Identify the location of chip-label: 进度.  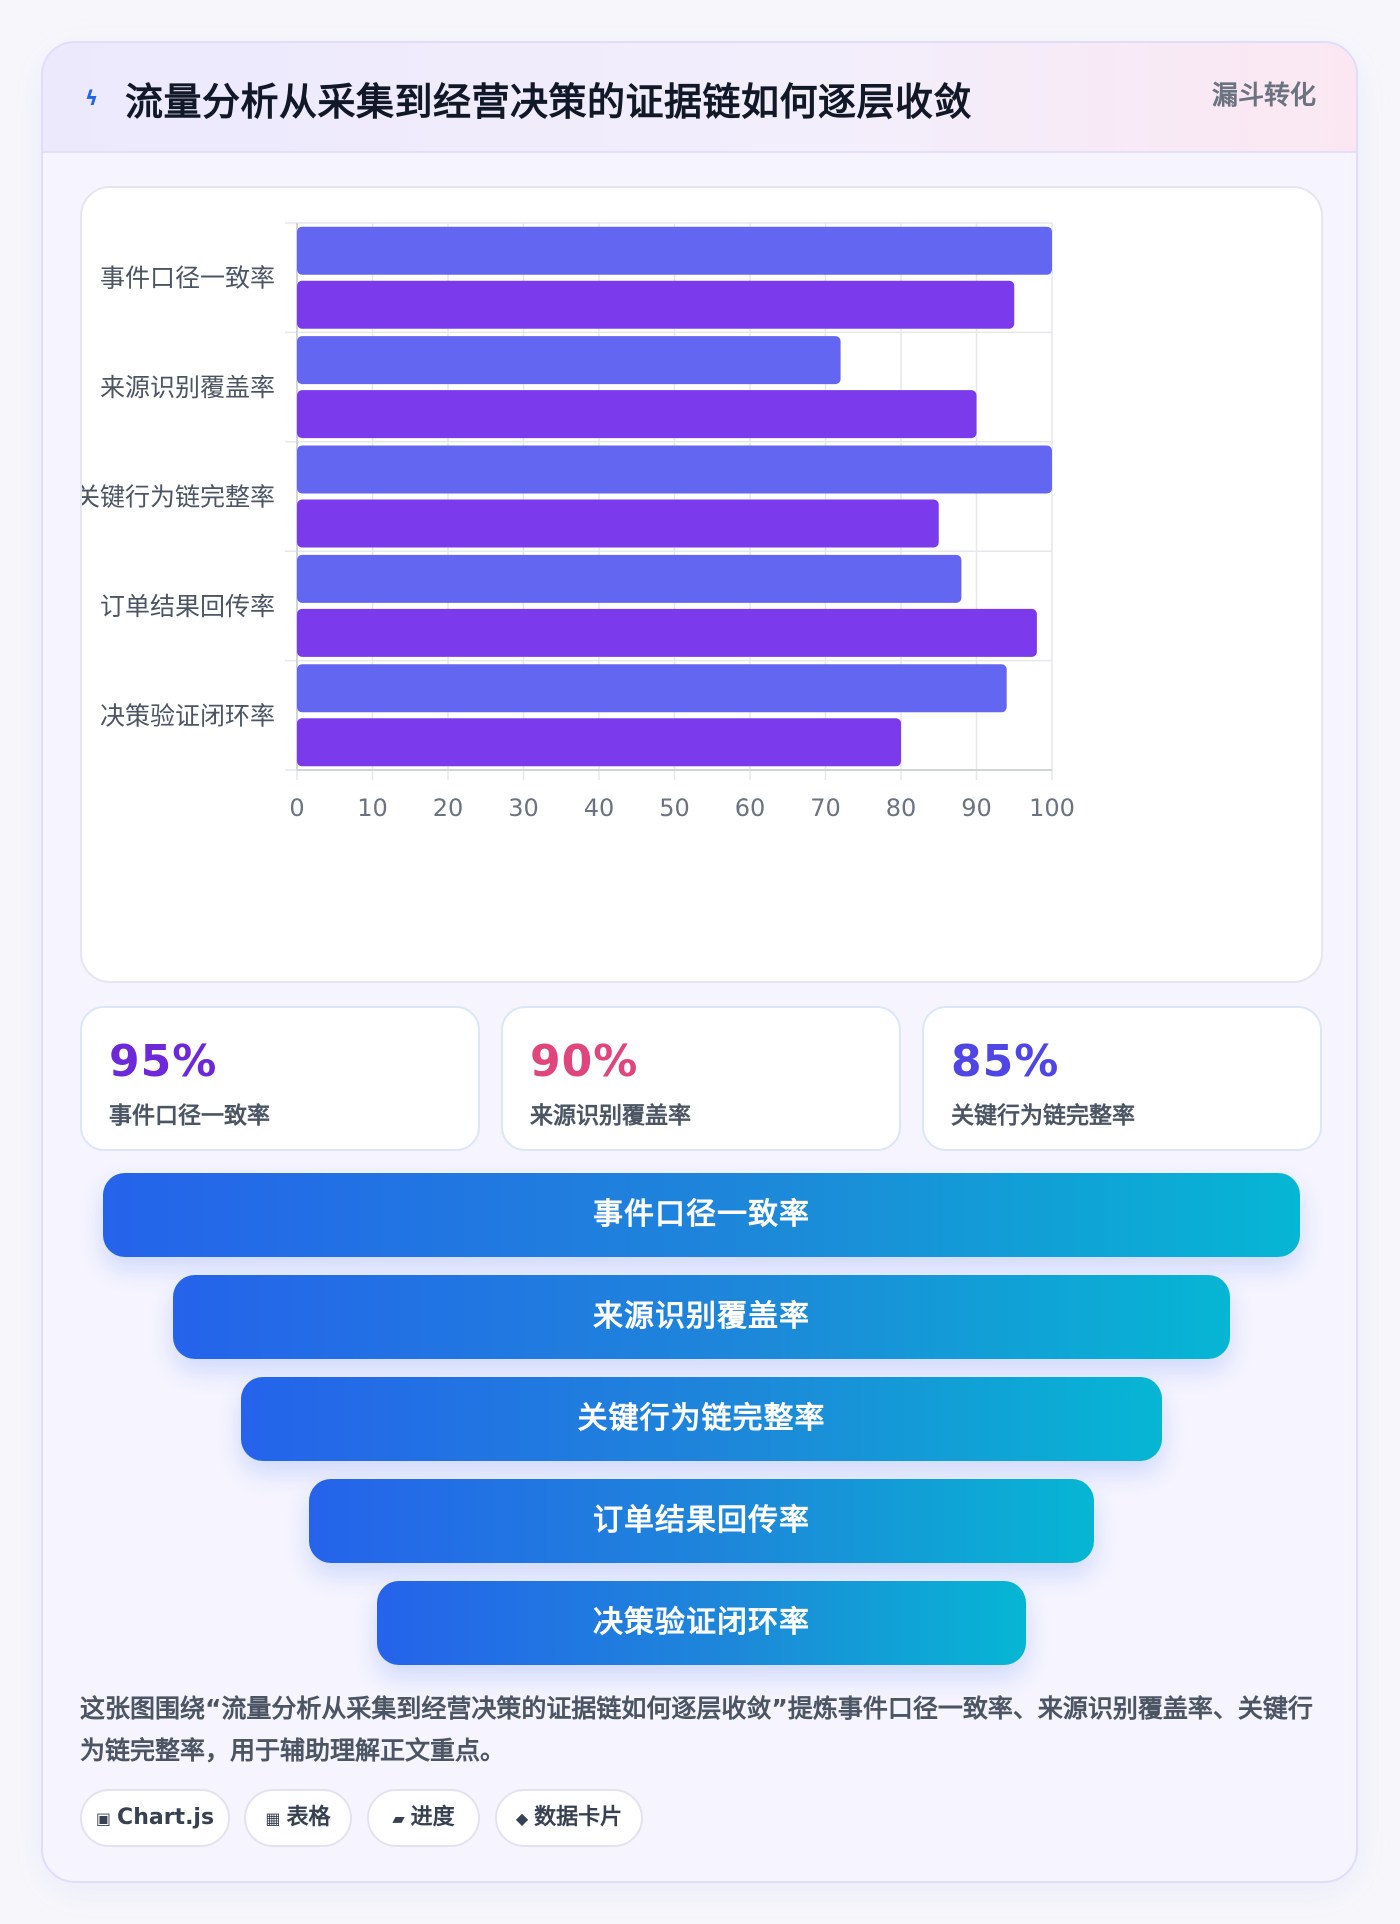
(432, 1817).